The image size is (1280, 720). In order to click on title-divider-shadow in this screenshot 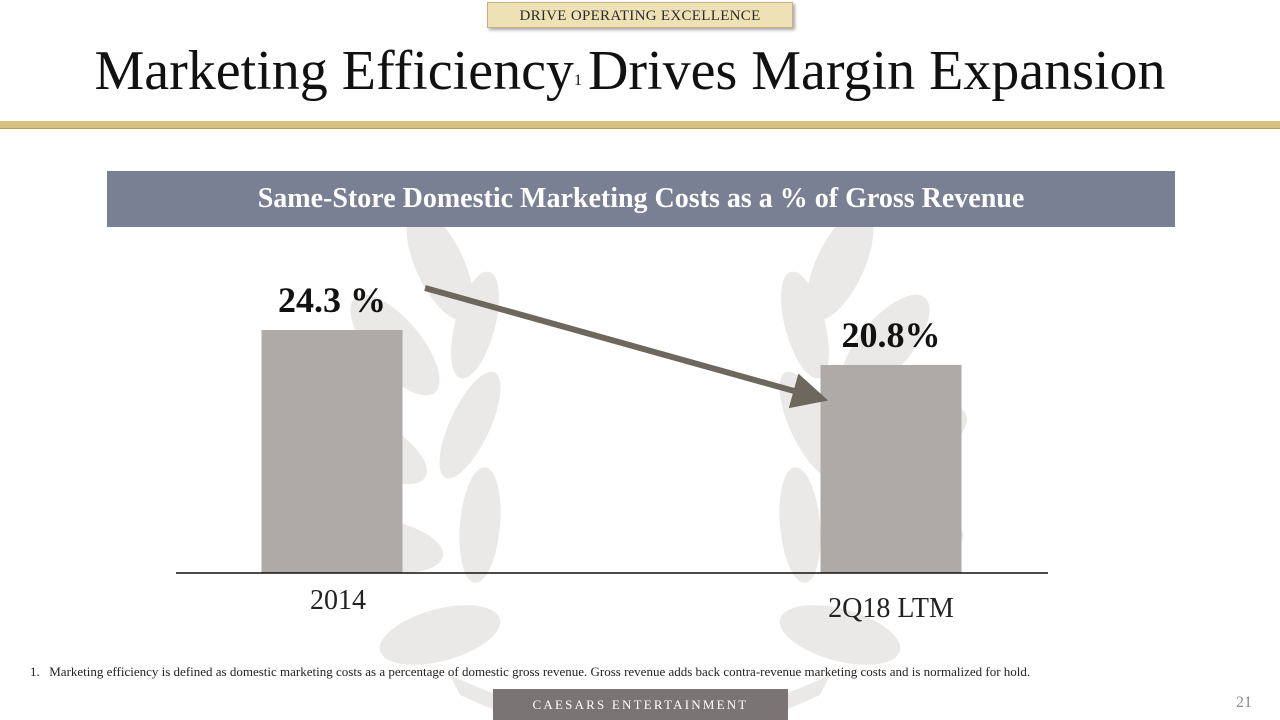, I will do `click(640, 128)`.